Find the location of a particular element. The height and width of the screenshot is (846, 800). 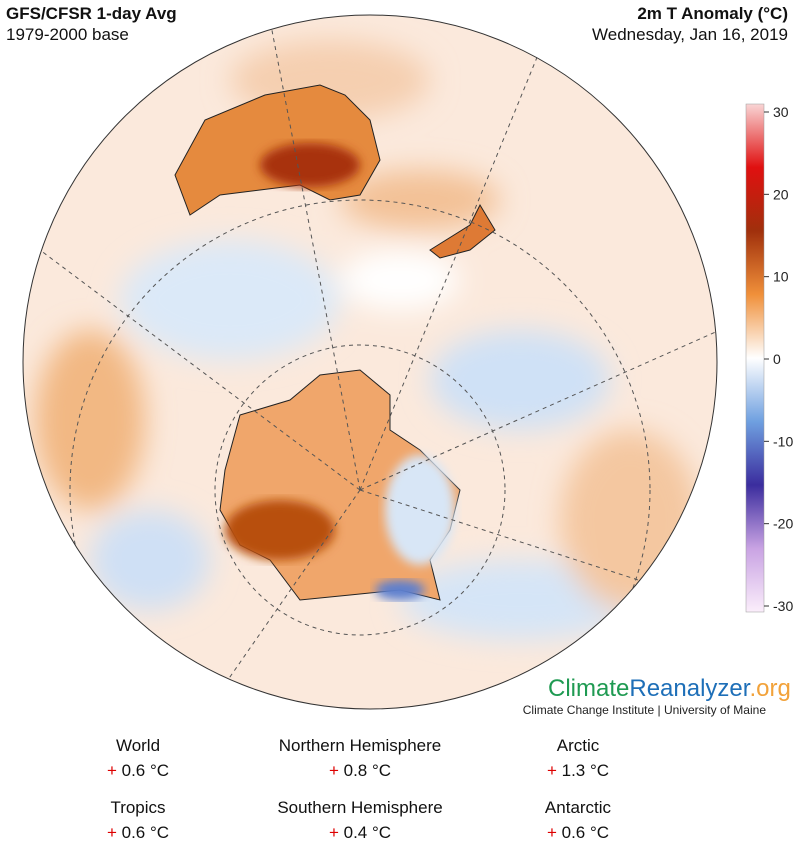

stat-value: 1.3 °C is located at coordinates (585, 770).